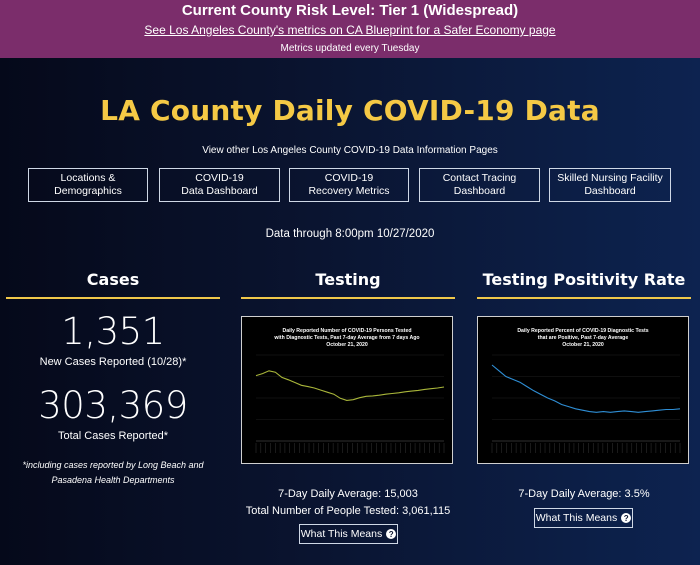  I want to click on nav-label-line2: Data Dashboard, so click(219, 191).